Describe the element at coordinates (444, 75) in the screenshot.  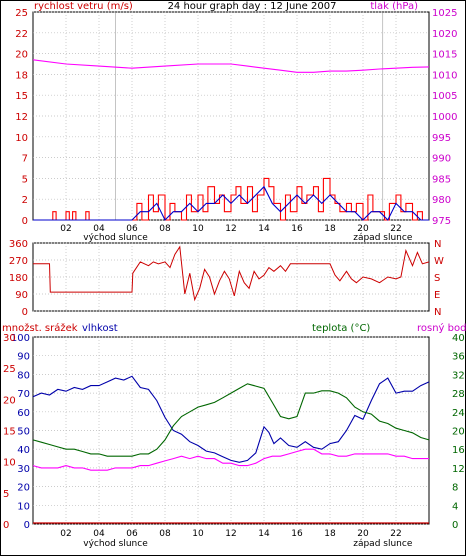
I see `pressure-tick: 1010` at that location.